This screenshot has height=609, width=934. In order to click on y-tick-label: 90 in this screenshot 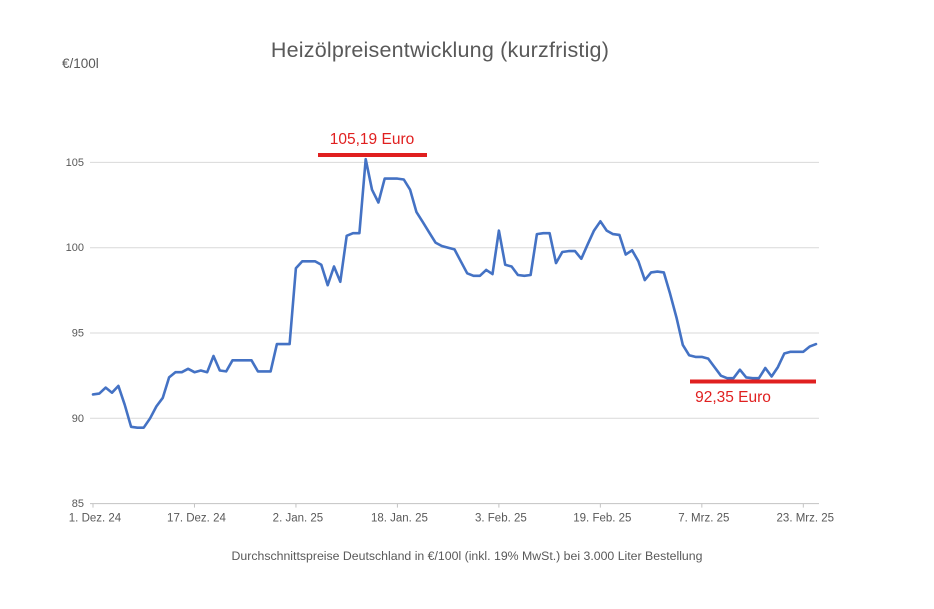, I will do `click(78, 419)`.